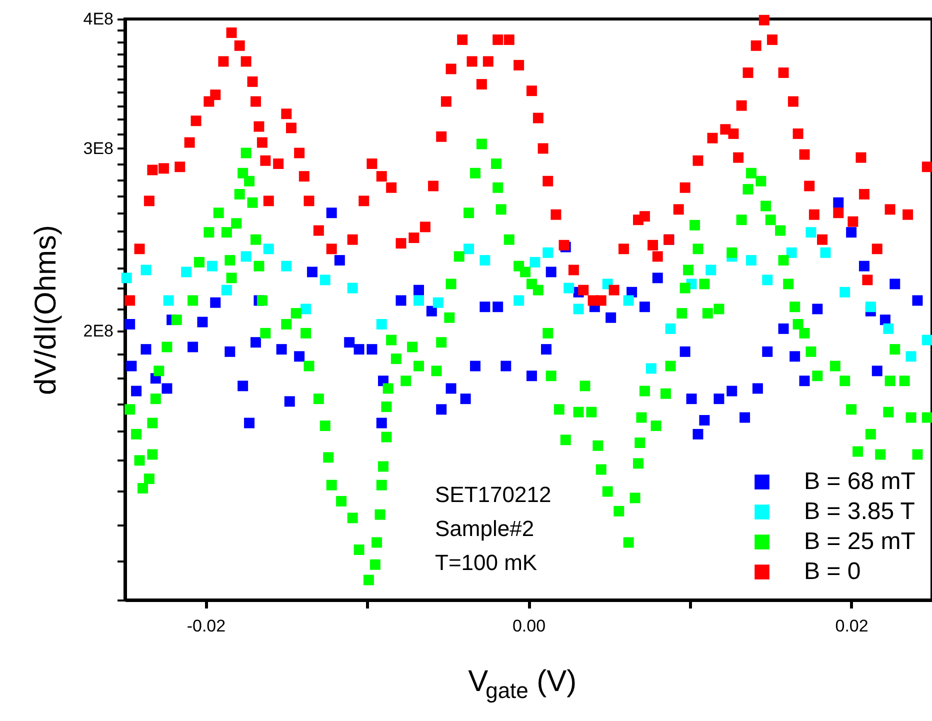 This screenshot has height=721, width=932. I want to click on x-tick-label: 0.02, so click(851, 626).